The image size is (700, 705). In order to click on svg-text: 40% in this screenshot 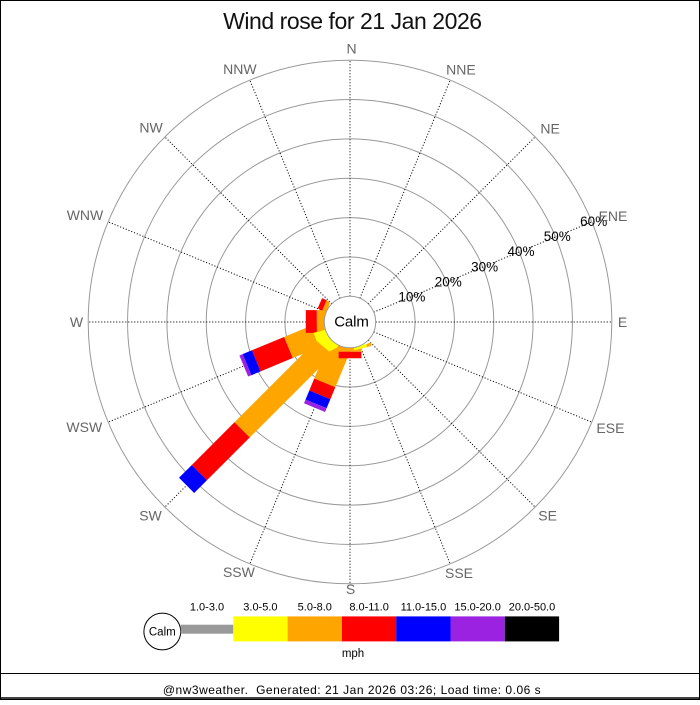, I will do `click(520, 251)`.